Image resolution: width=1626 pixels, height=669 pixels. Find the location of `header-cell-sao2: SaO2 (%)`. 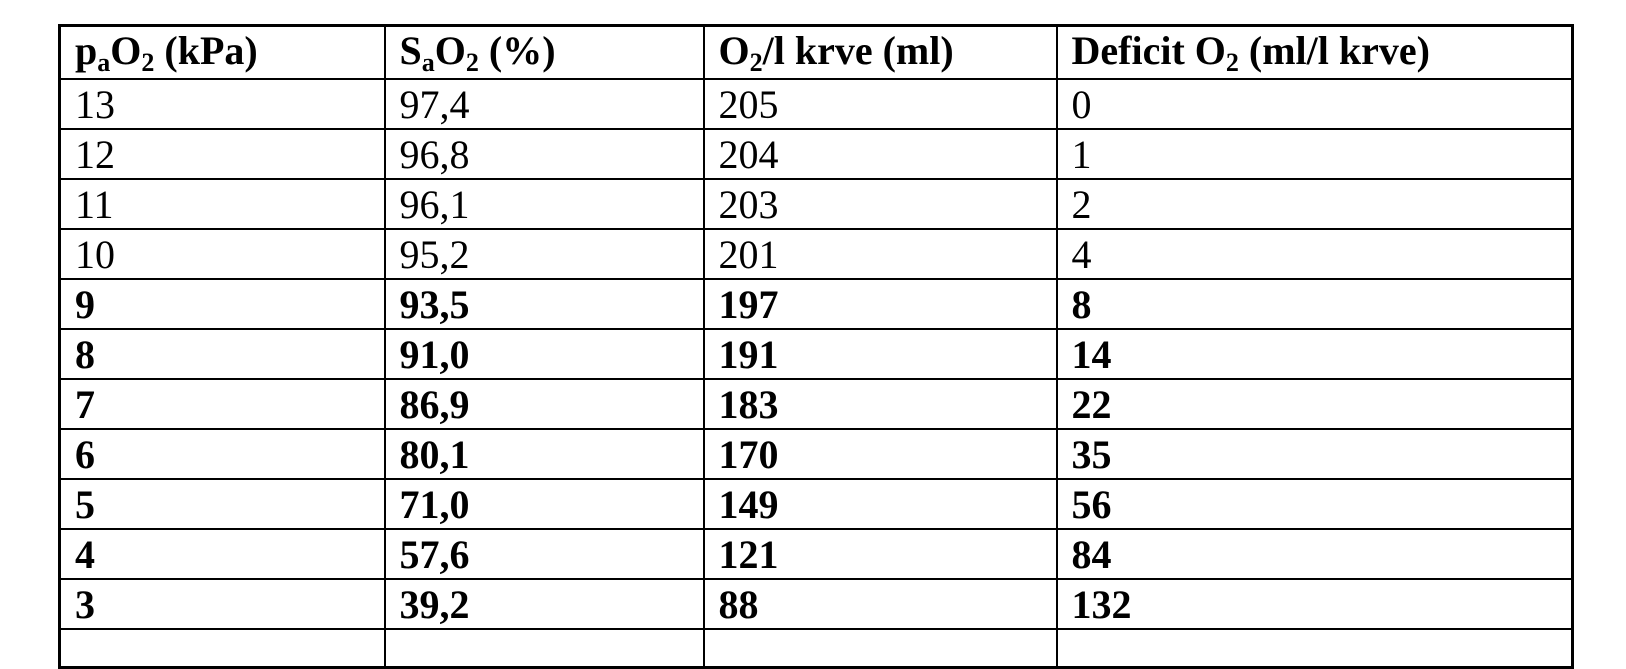

header-cell-sao2: SaO2 (%) is located at coordinates (544, 52).